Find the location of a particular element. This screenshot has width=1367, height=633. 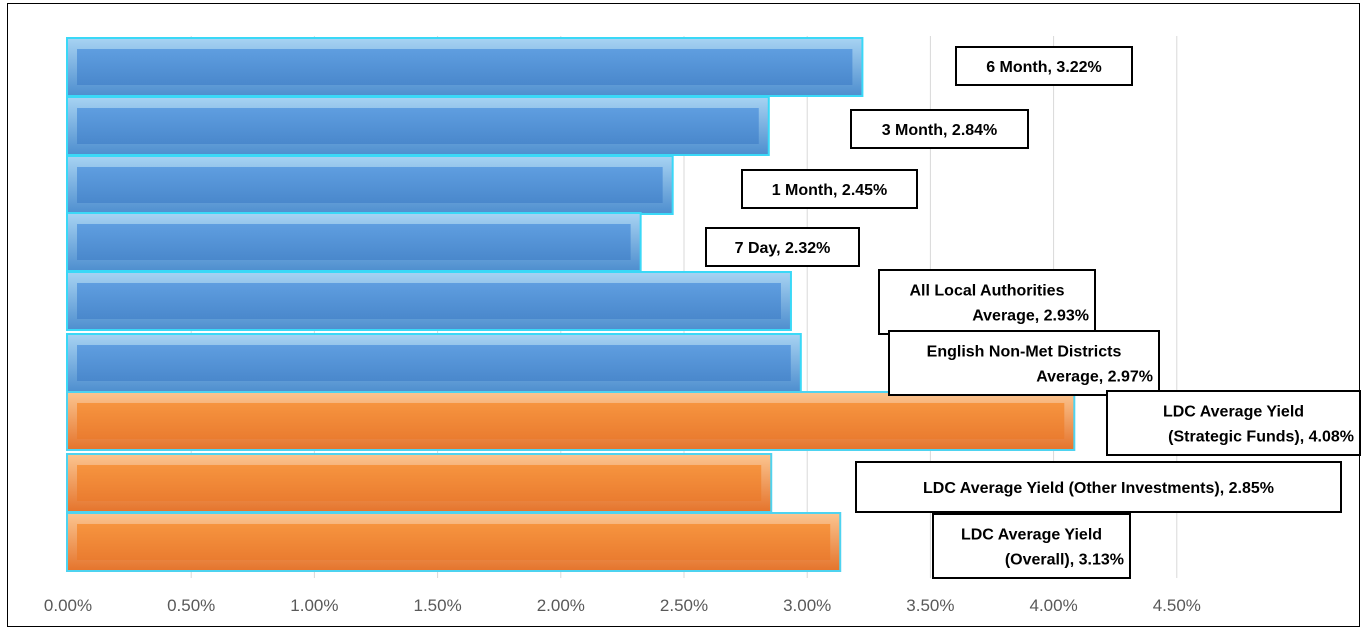

data-label-text: (Overall), 3.13% is located at coordinates (1064, 560).